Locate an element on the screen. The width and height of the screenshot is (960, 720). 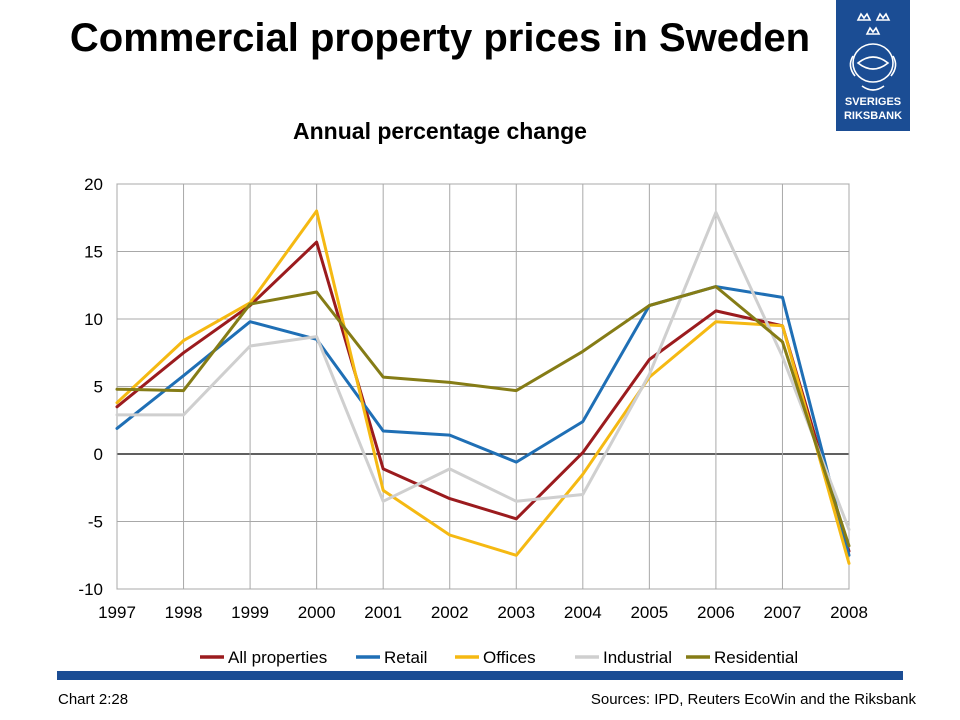
logo-text-line1: SVERIGES is located at coordinates (873, 102).